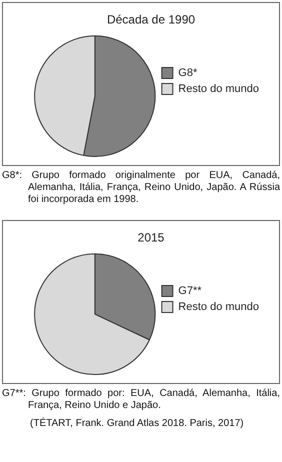 This screenshot has height=462, width=282. I want to click on text: G8*: Grupo formado originalmente por EUA, Canadá, Alemanha, Itália, França, Reino Unido, Japão. A Rússia foi incorporada em 1998., so click(141, 188).